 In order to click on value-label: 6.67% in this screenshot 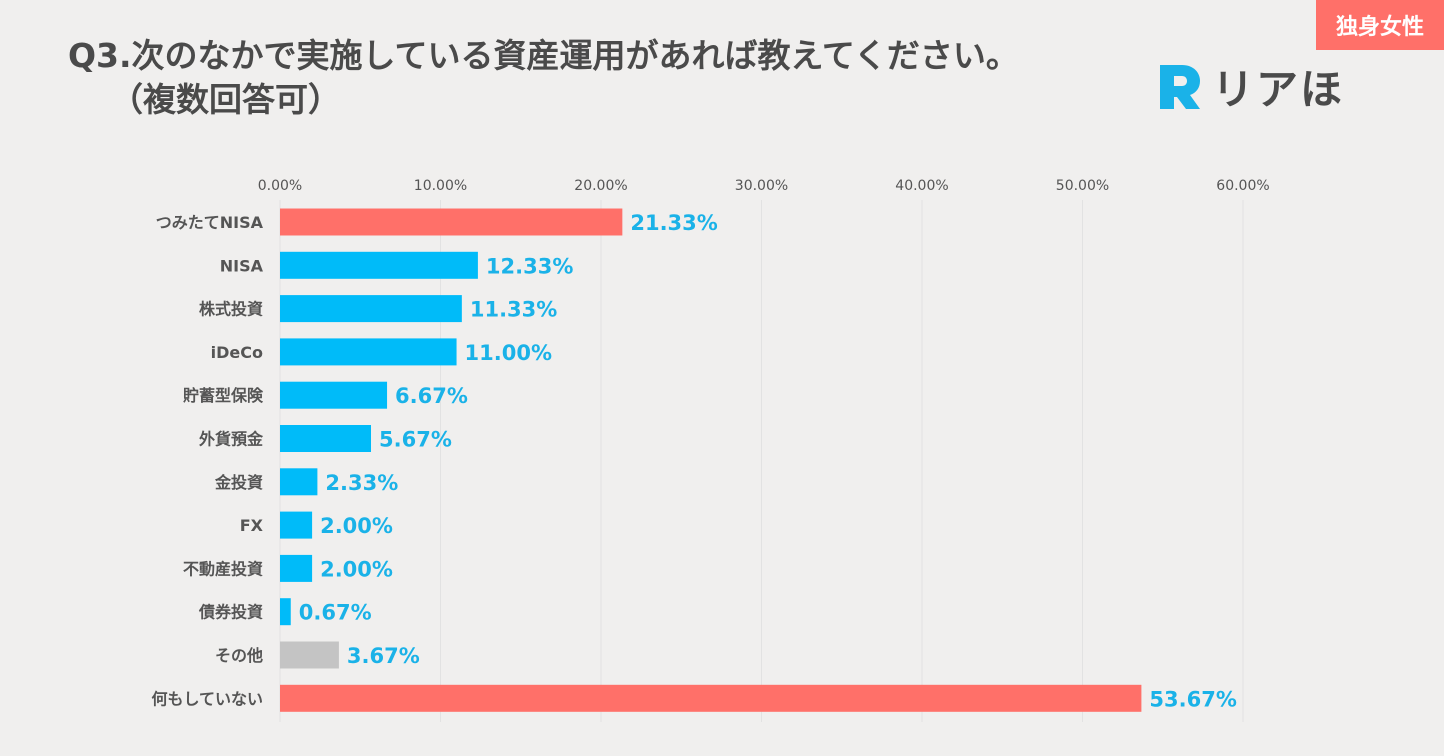, I will do `click(431, 396)`.